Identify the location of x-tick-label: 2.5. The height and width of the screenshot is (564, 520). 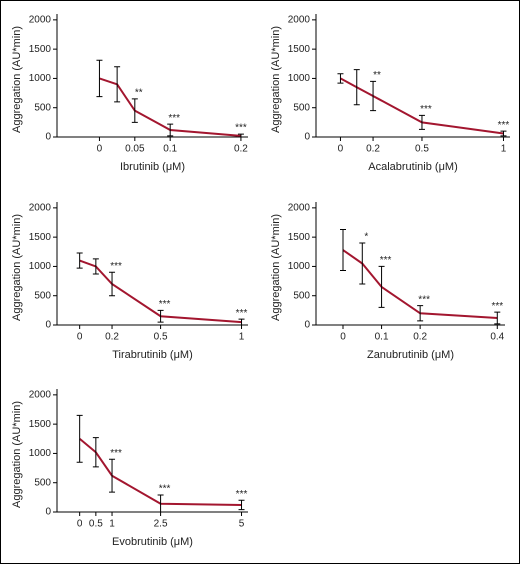
(161, 524).